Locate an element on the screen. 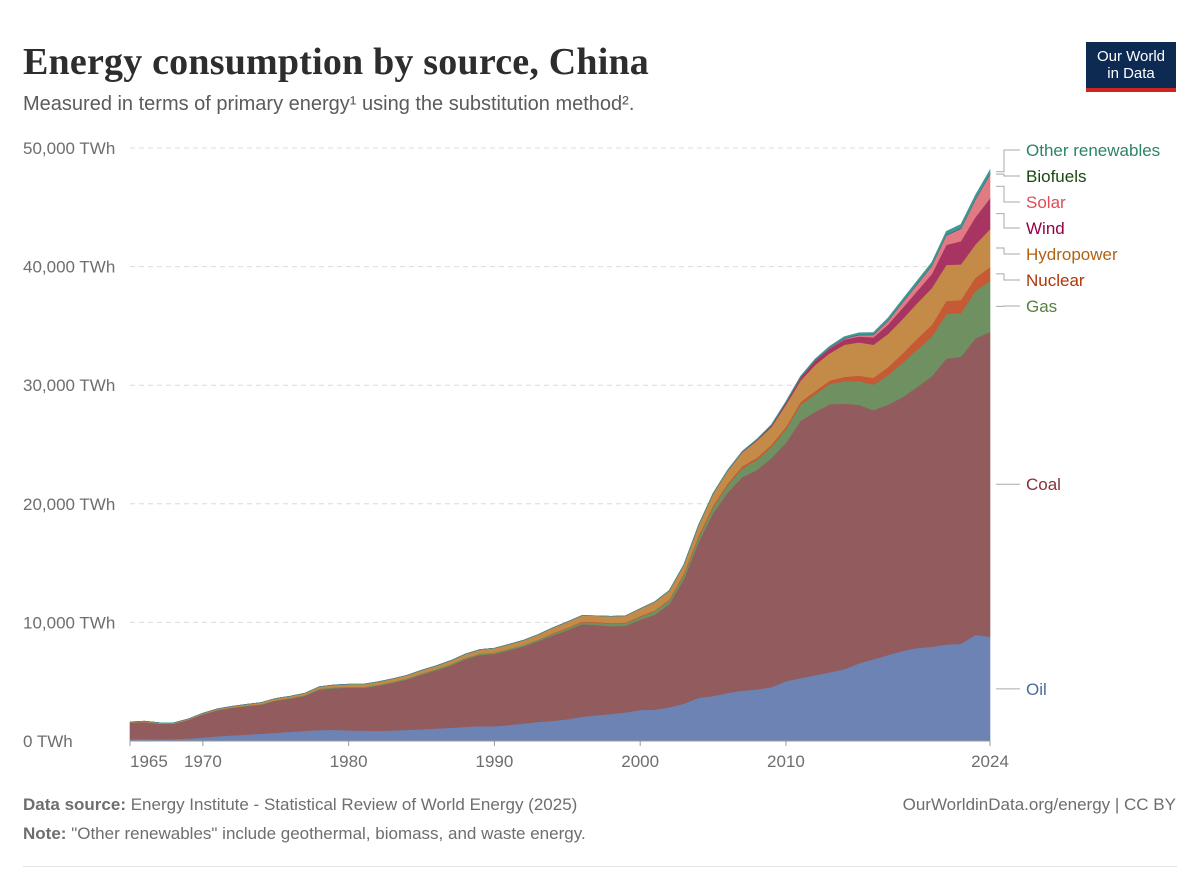 Image resolution: width=1200 pixels, height=876 pixels. series-label-nuclear: Nuclear is located at coordinates (1055, 280).